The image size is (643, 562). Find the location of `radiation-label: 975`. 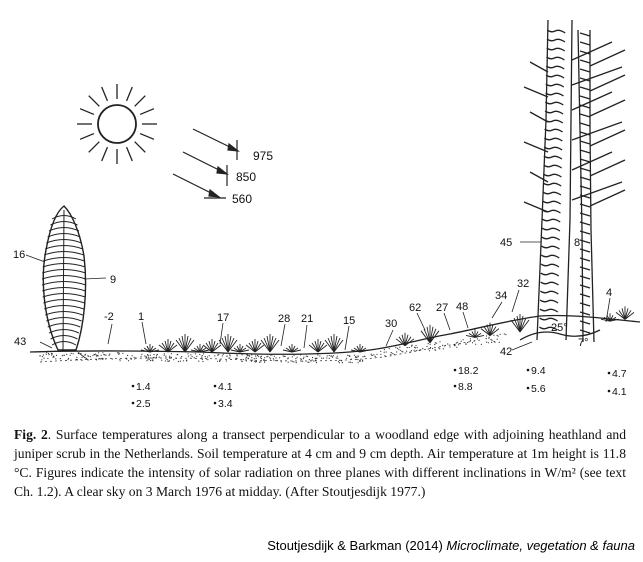

radiation-label: 975 is located at coordinates (263, 156).